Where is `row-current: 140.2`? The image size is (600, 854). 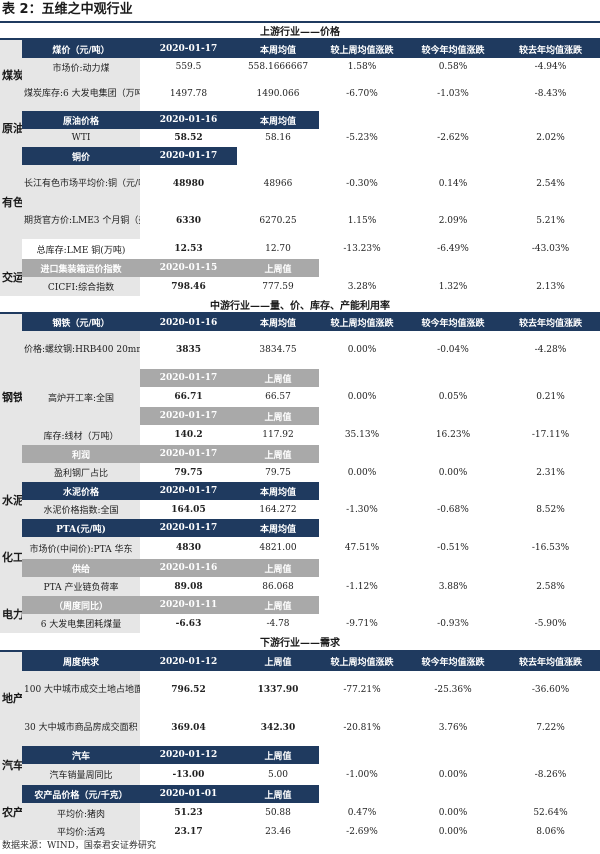 row-current: 140.2 is located at coordinates (188, 435).